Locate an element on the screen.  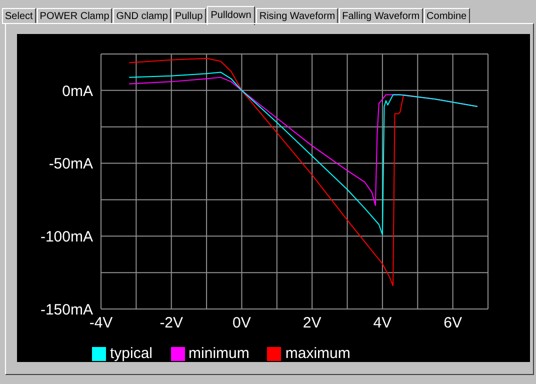
text: Falling Waveform is located at coordinates (381, 16).